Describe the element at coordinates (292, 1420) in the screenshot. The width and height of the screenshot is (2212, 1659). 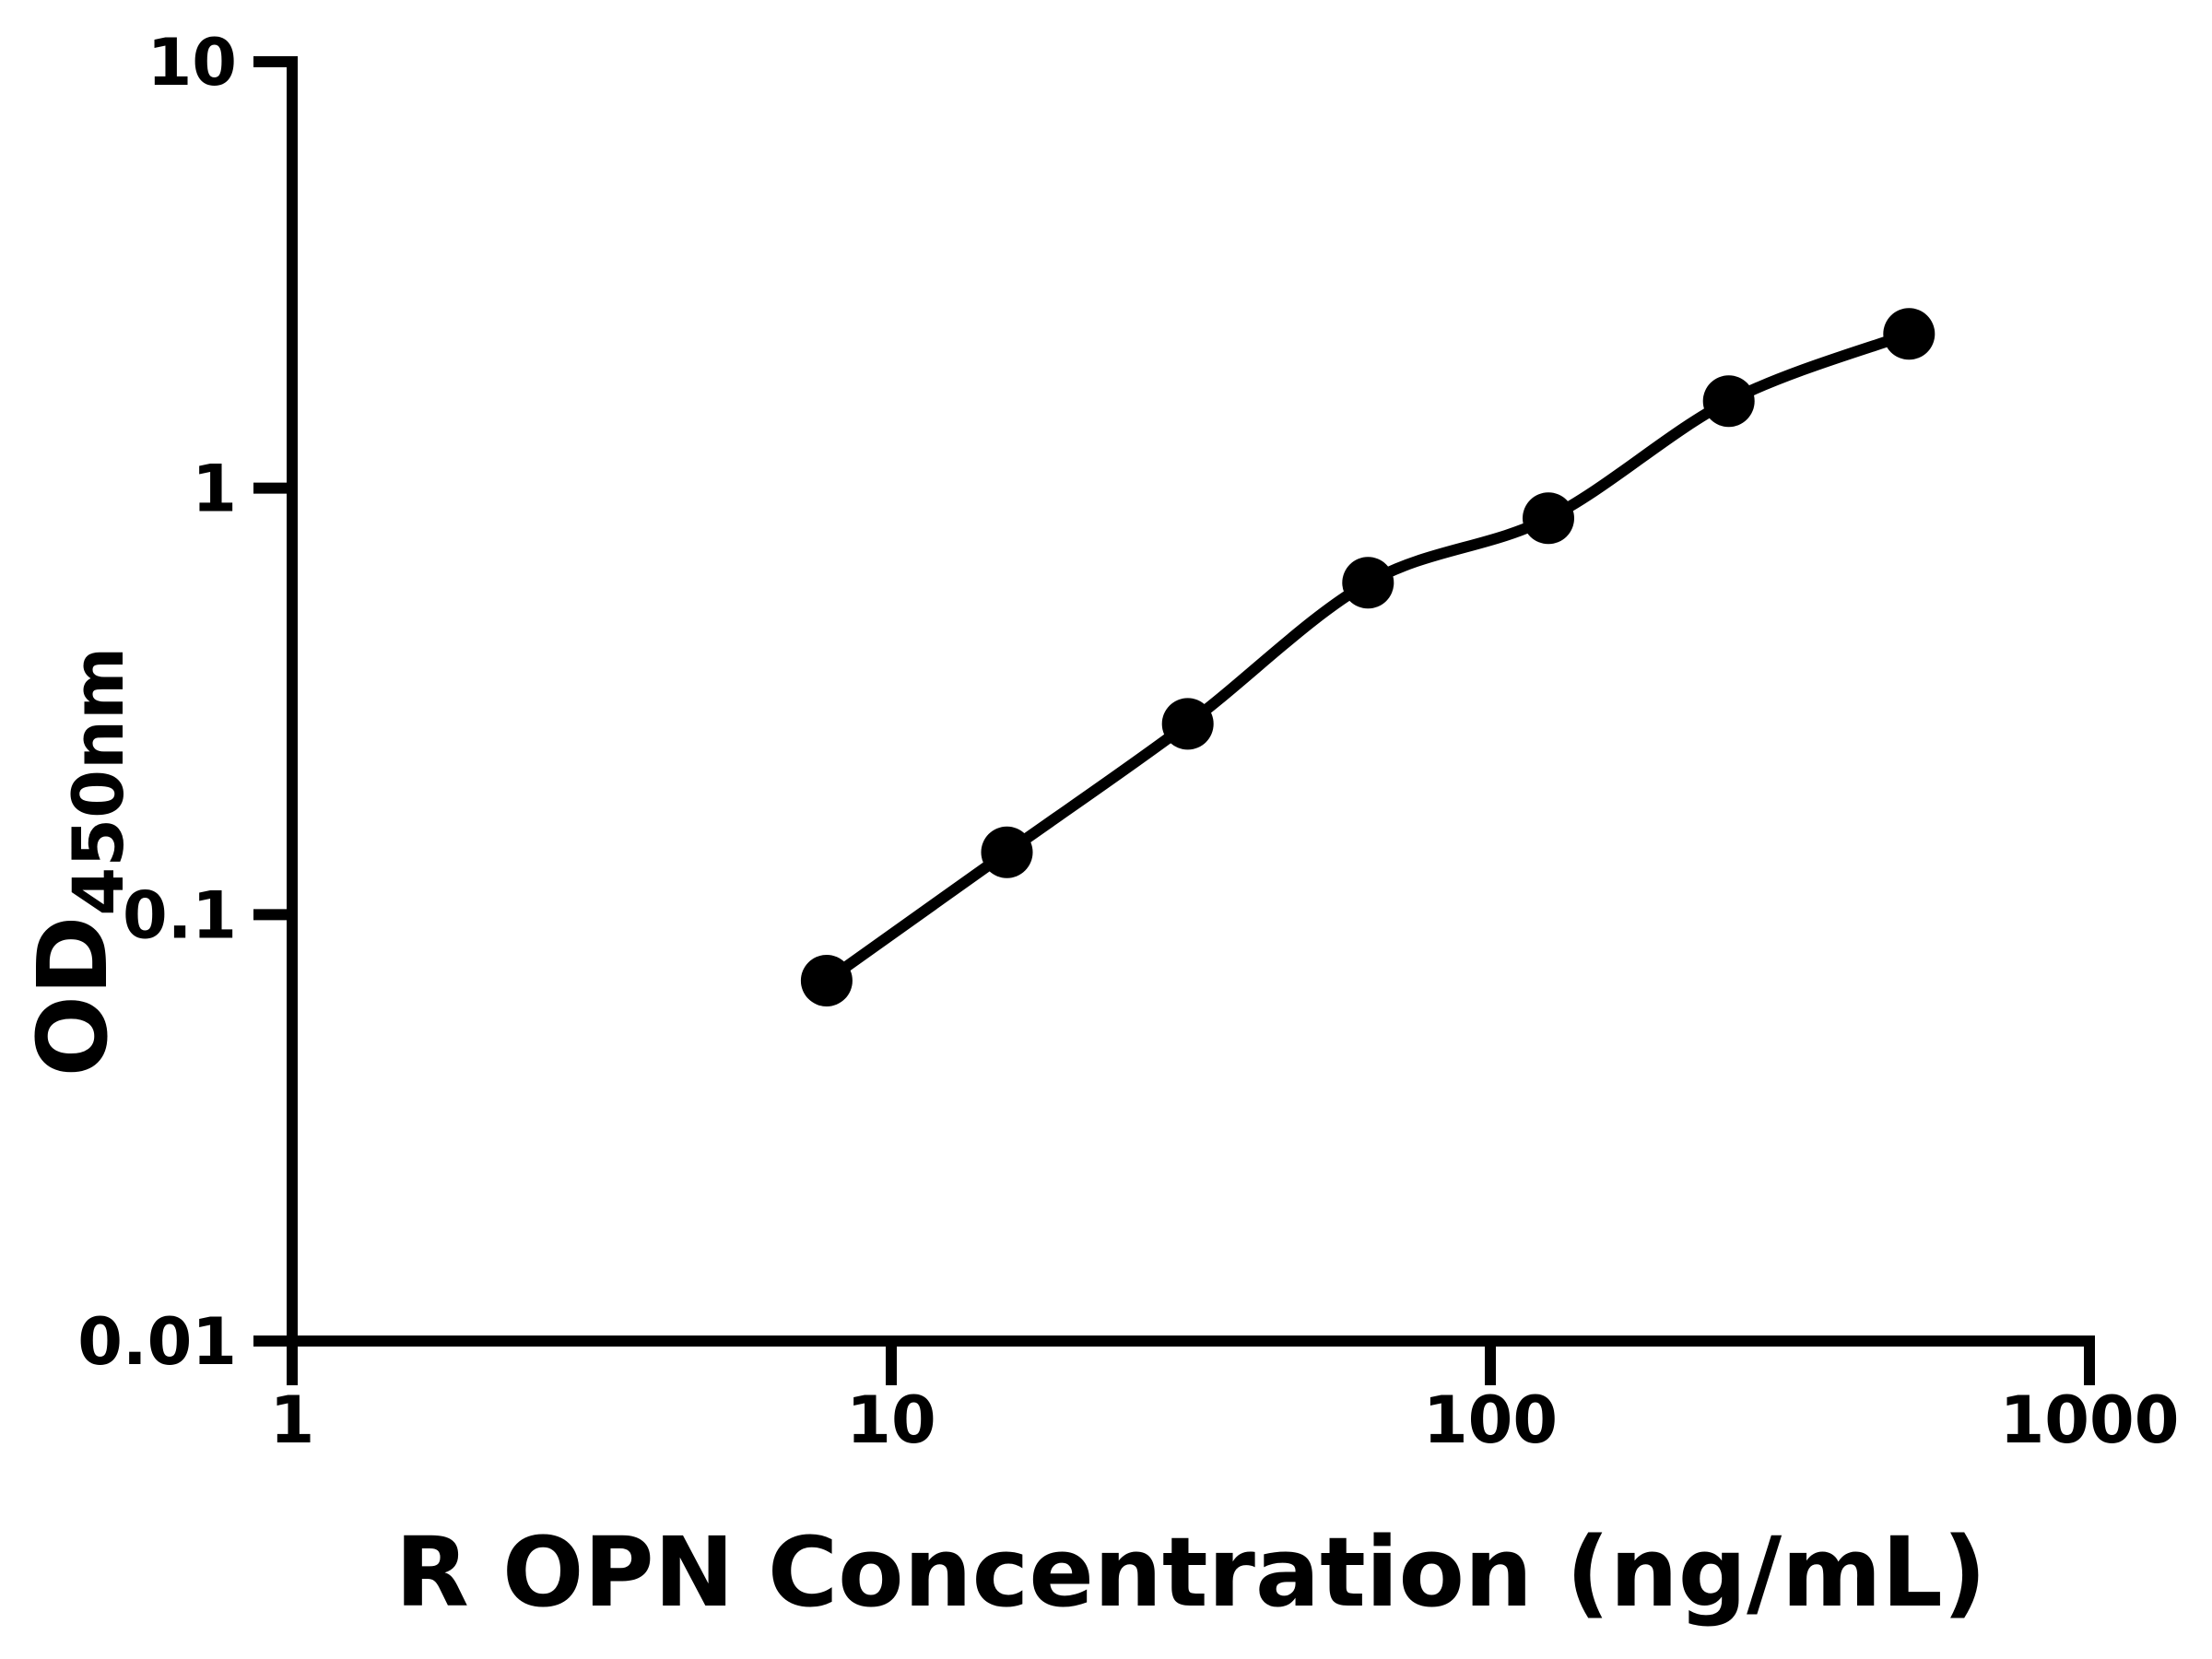
I see `x-tick-label: 1` at that location.